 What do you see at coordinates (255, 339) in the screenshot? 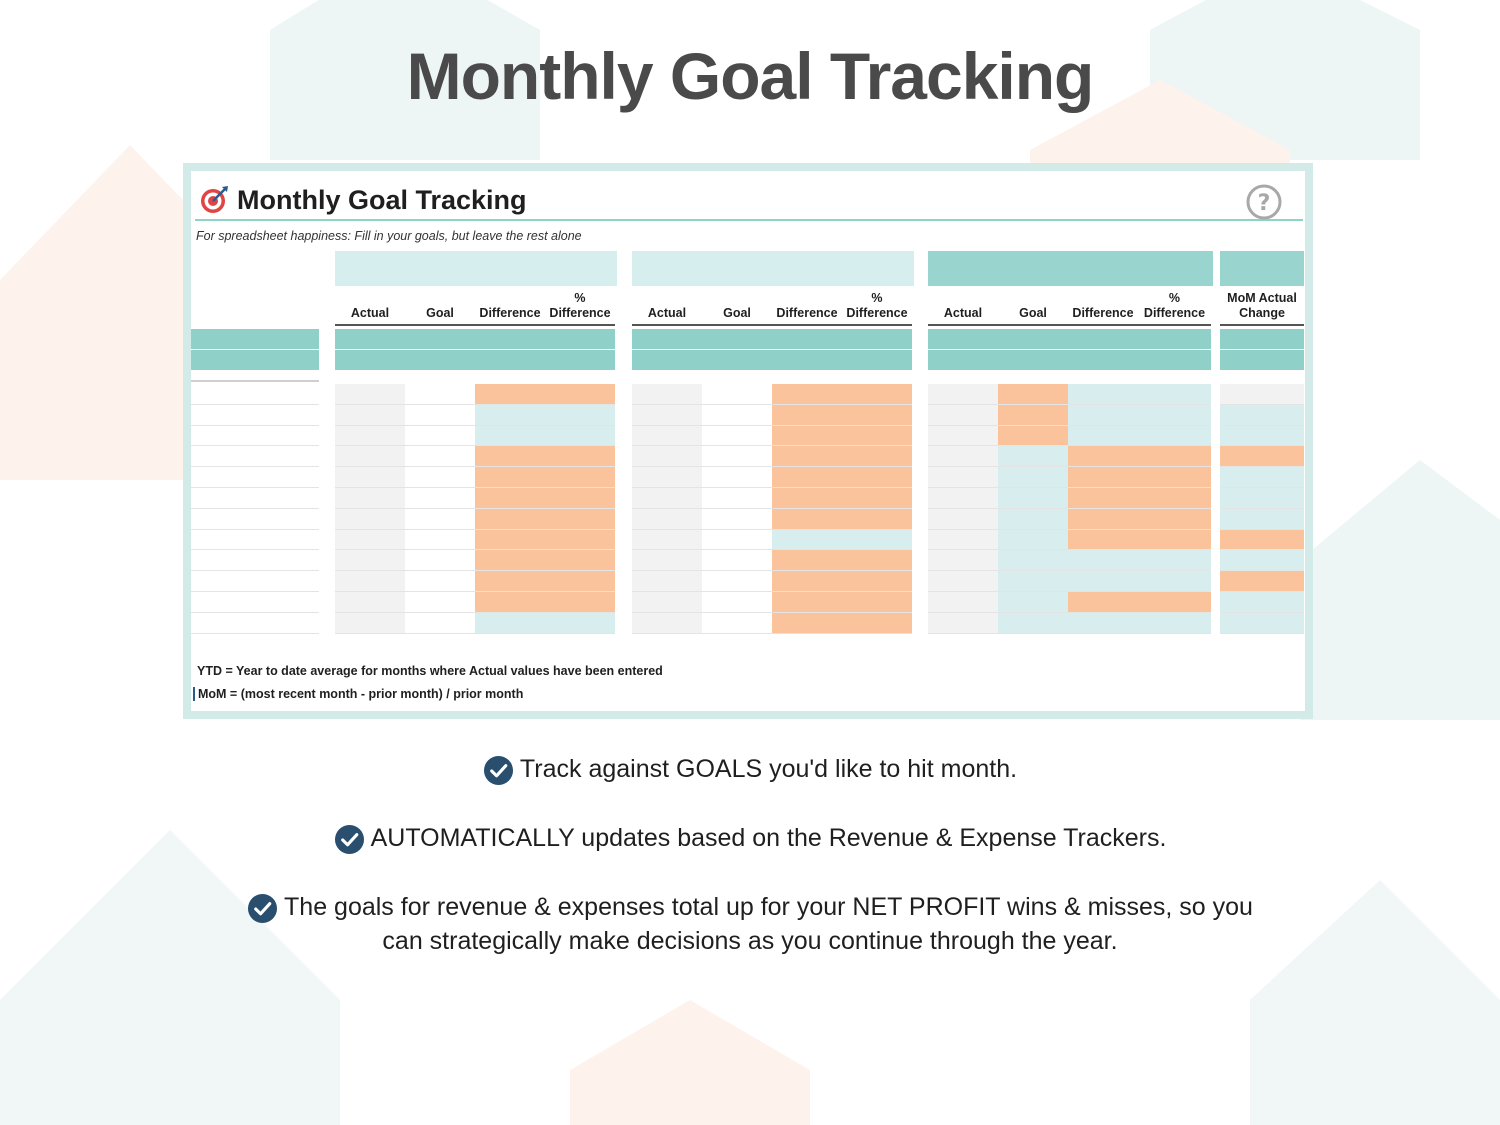
I see `ytd-average-label` at bounding box center [255, 339].